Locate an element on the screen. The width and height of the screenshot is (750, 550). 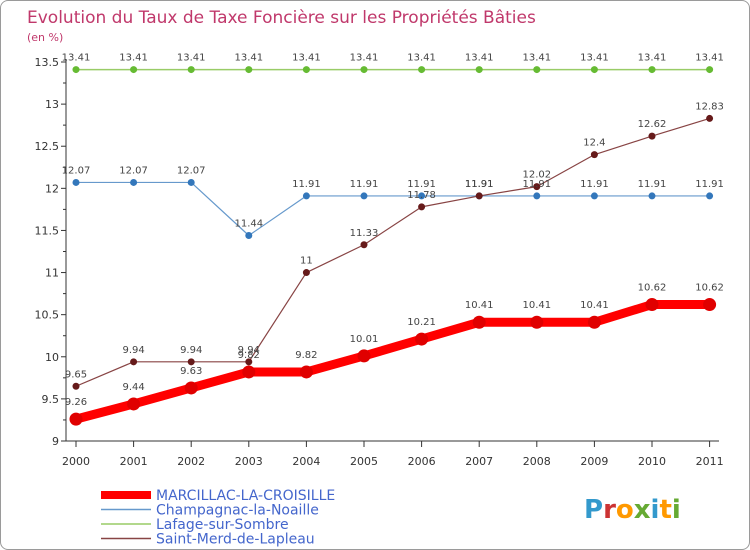
series-0-label: 9.63 is located at coordinates (191, 371).